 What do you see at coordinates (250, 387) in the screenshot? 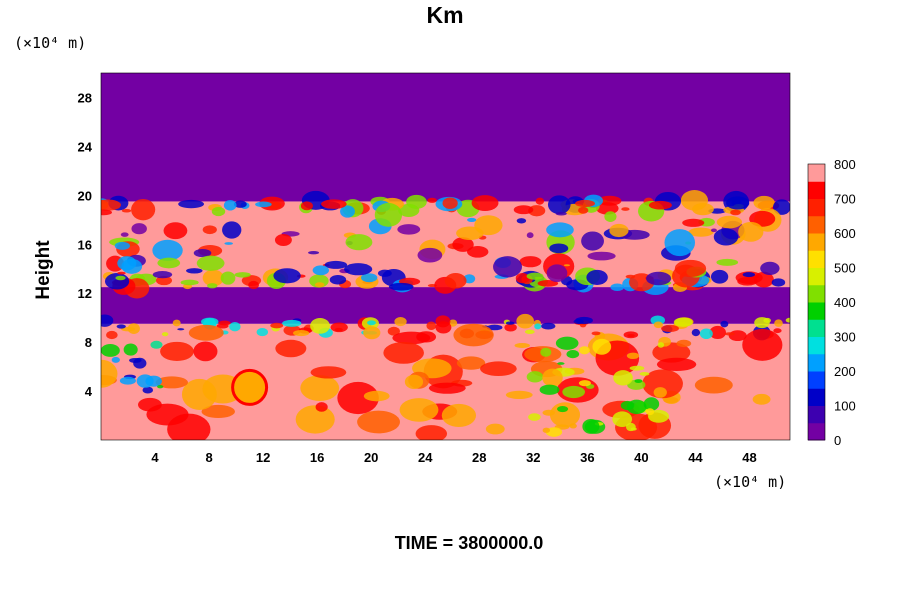
I see `convective-cell` at bounding box center [250, 387].